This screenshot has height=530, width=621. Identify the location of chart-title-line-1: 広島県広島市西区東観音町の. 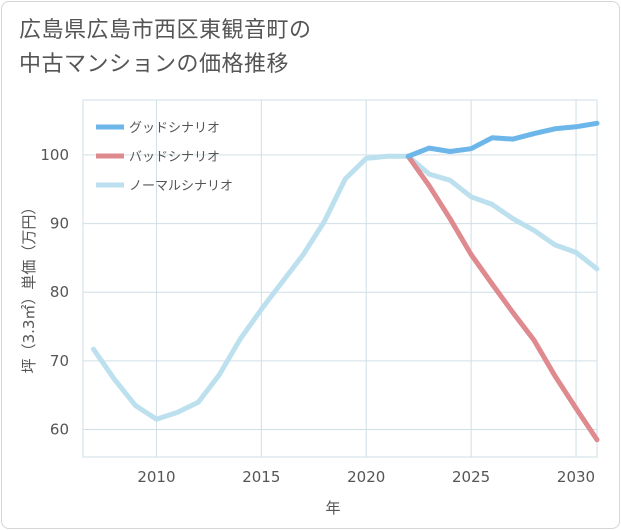
(165, 30).